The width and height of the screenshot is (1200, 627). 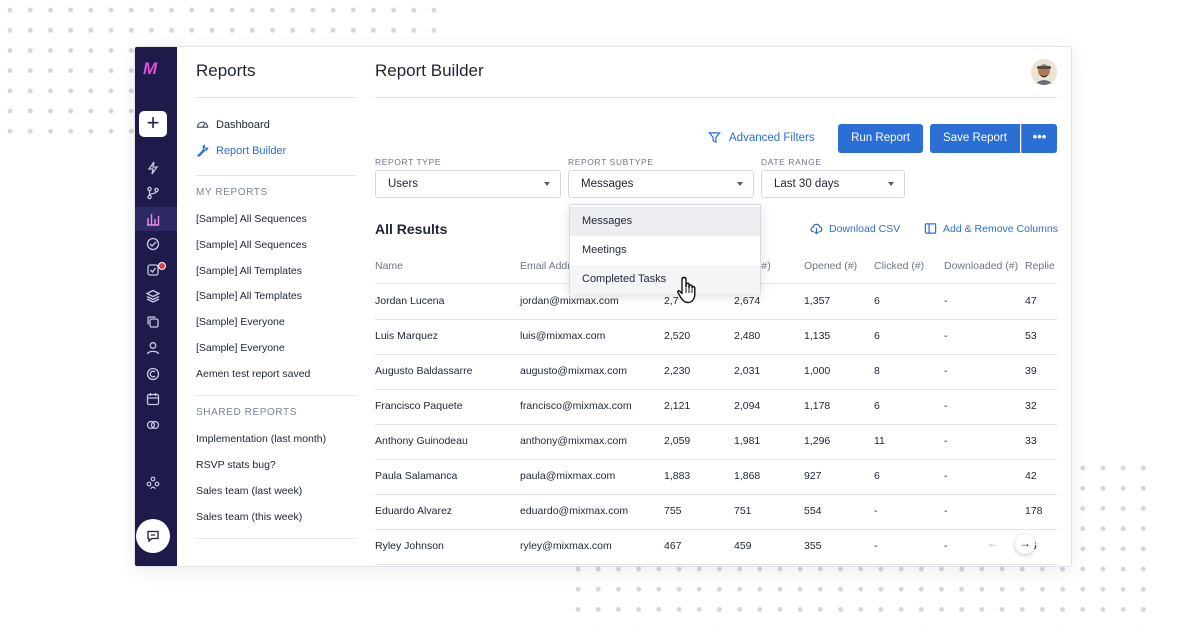 I want to click on cell-sent: 2,7, so click(x=671, y=301).